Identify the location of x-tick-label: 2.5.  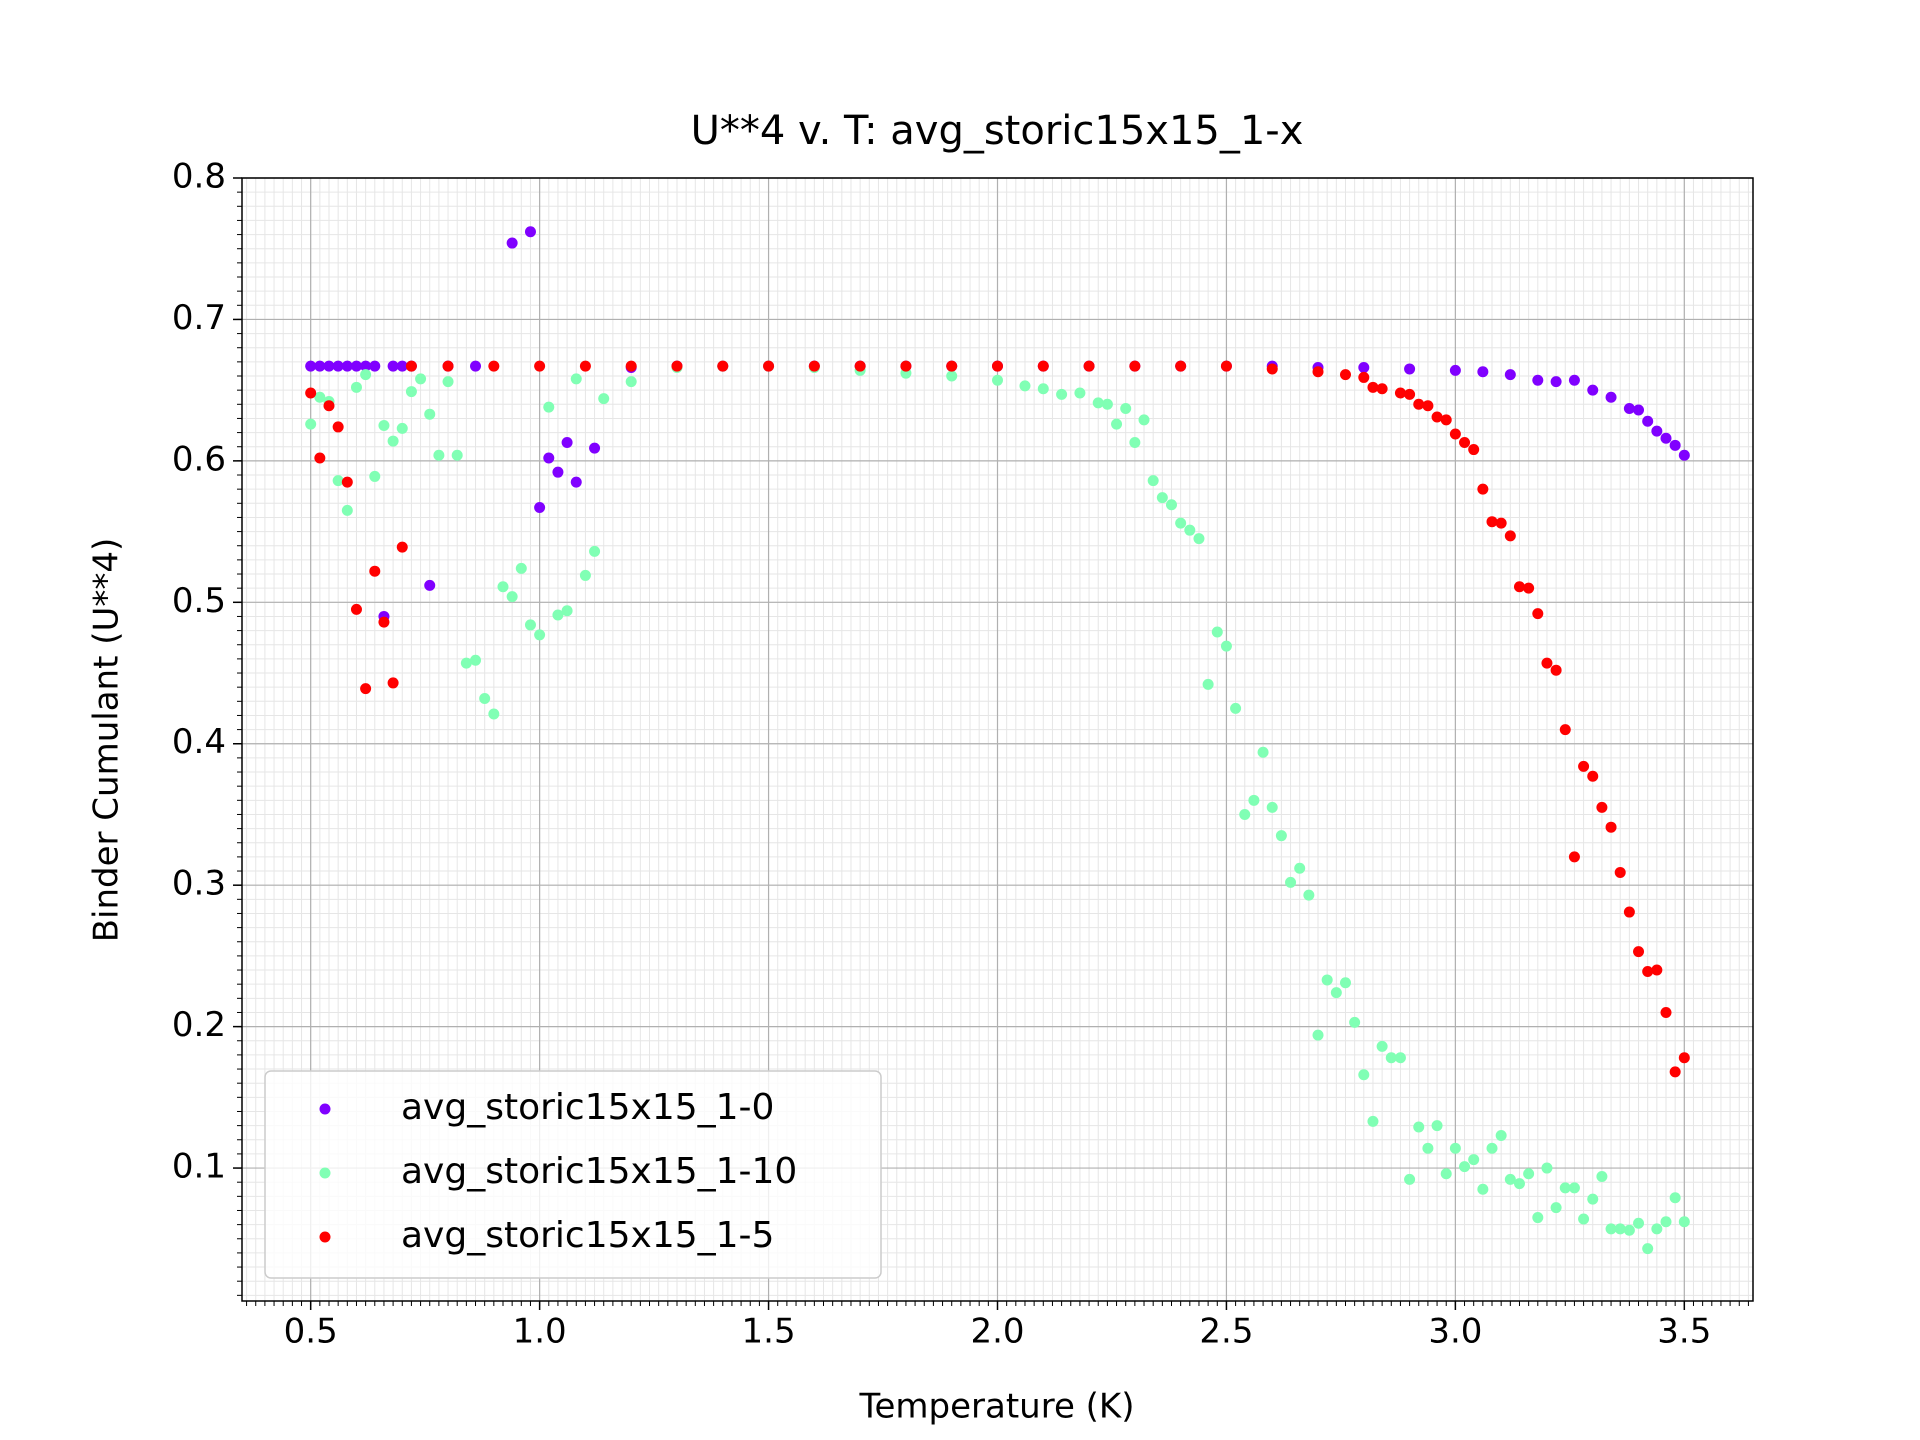
(1226, 1332).